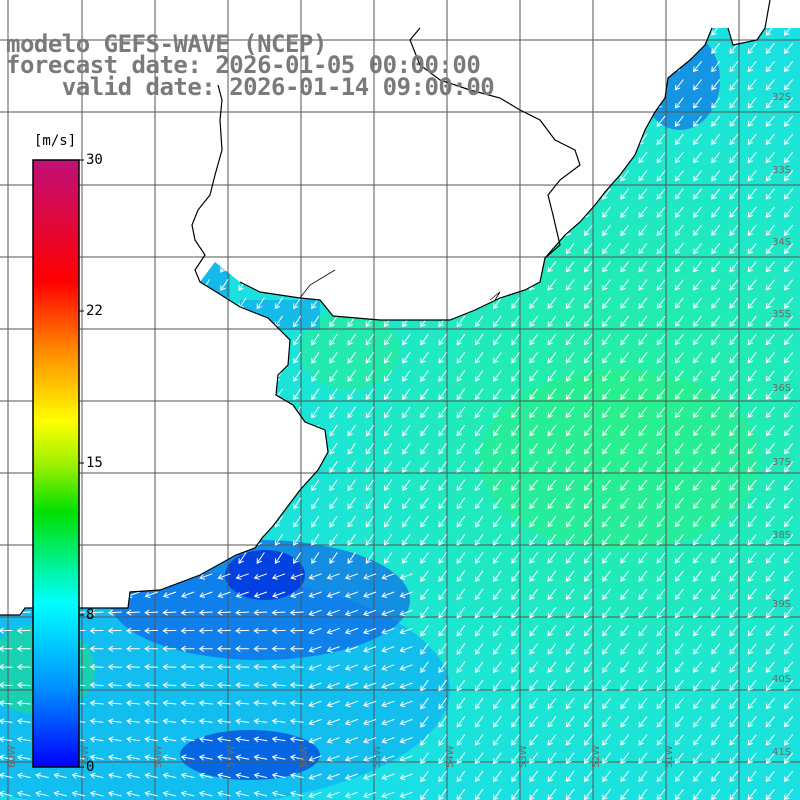 The height and width of the screenshot is (800, 800). I want to click on map-title-forecast-date: forecast date: 2026-01-05 00:00:00, so click(243, 65).